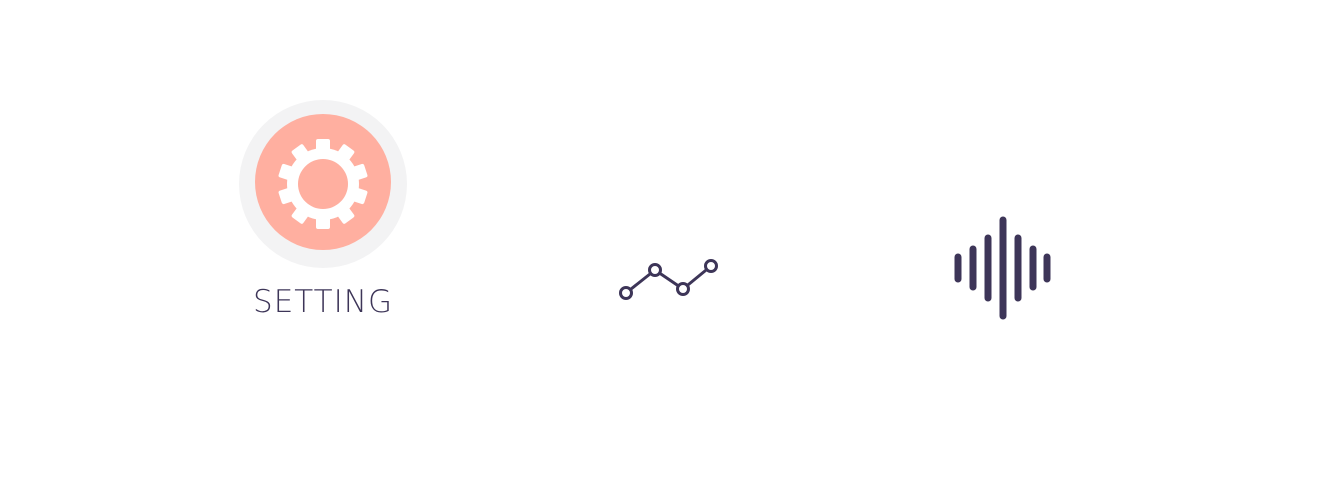 This screenshot has height=497, width=1338. What do you see at coordinates (670, 278) in the screenshot?
I see `line-chart-icon` at bounding box center [670, 278].